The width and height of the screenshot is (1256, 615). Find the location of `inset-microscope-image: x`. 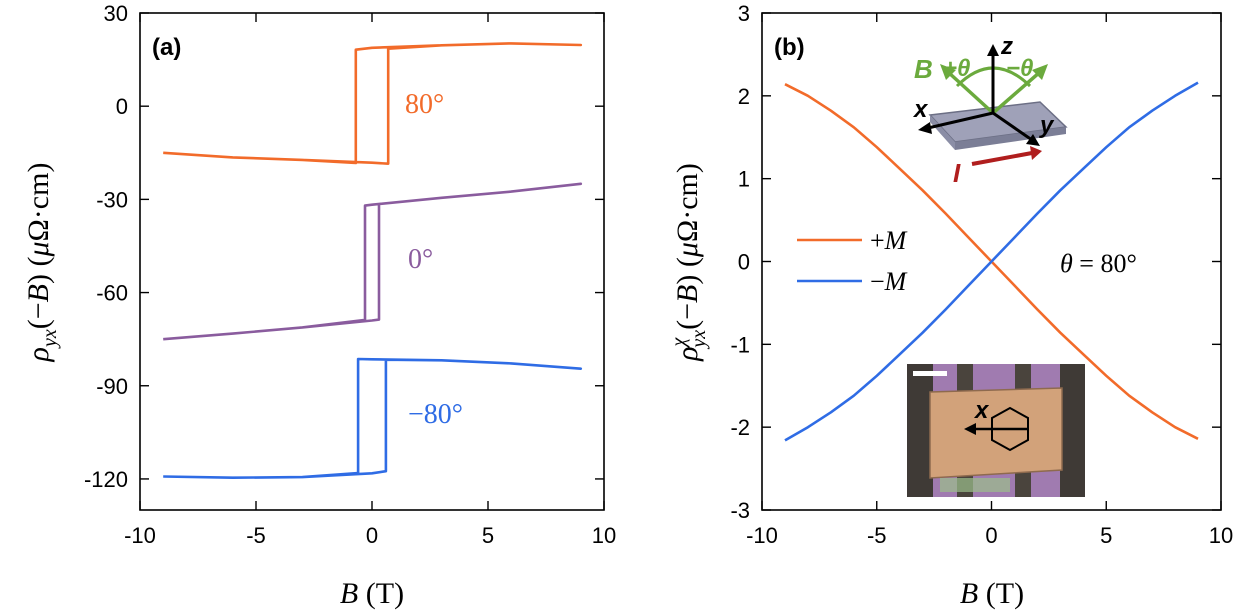

inset-microscope-image: x is located at coordinates (996, 430).